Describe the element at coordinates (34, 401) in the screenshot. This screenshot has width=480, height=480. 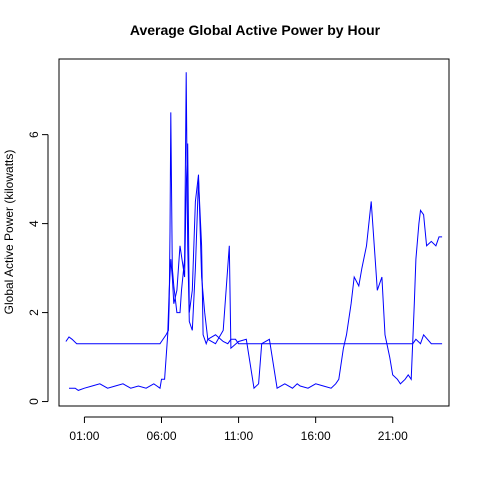
I see `y-tick-label: 0` at that location.